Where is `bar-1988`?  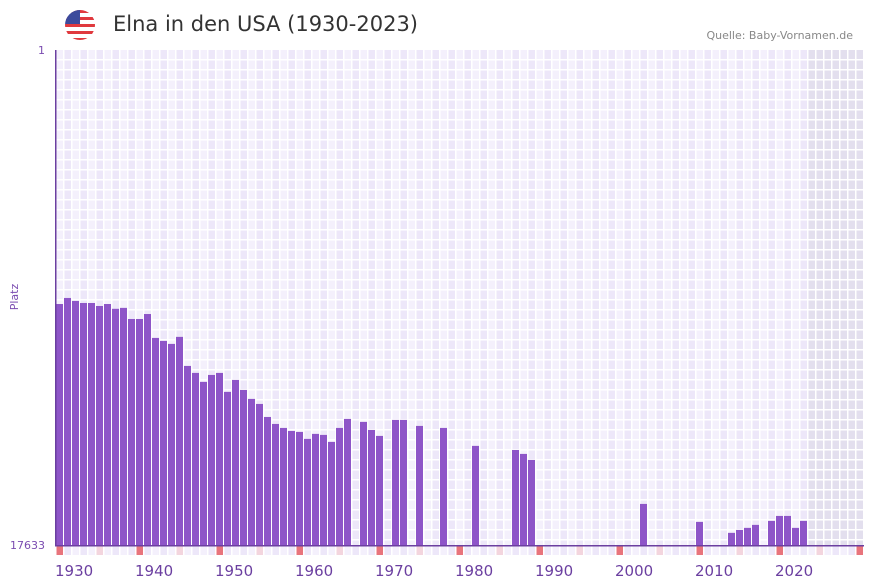 bar-1988 is located at coordinates (523, 499).